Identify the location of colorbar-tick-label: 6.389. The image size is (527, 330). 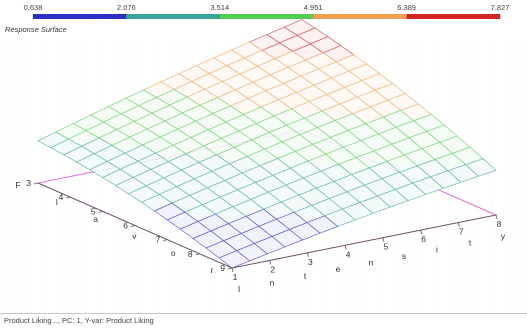
(406, 7).